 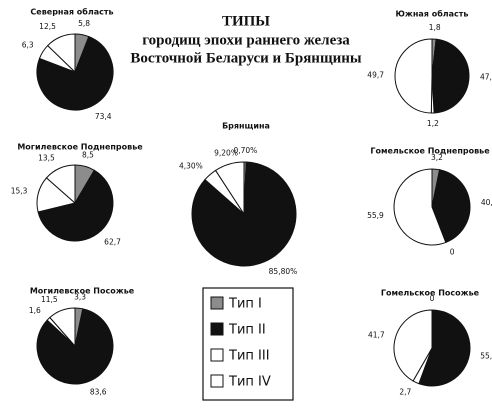 I want to click on value-label: 55,9, so click(x=375, y=215).